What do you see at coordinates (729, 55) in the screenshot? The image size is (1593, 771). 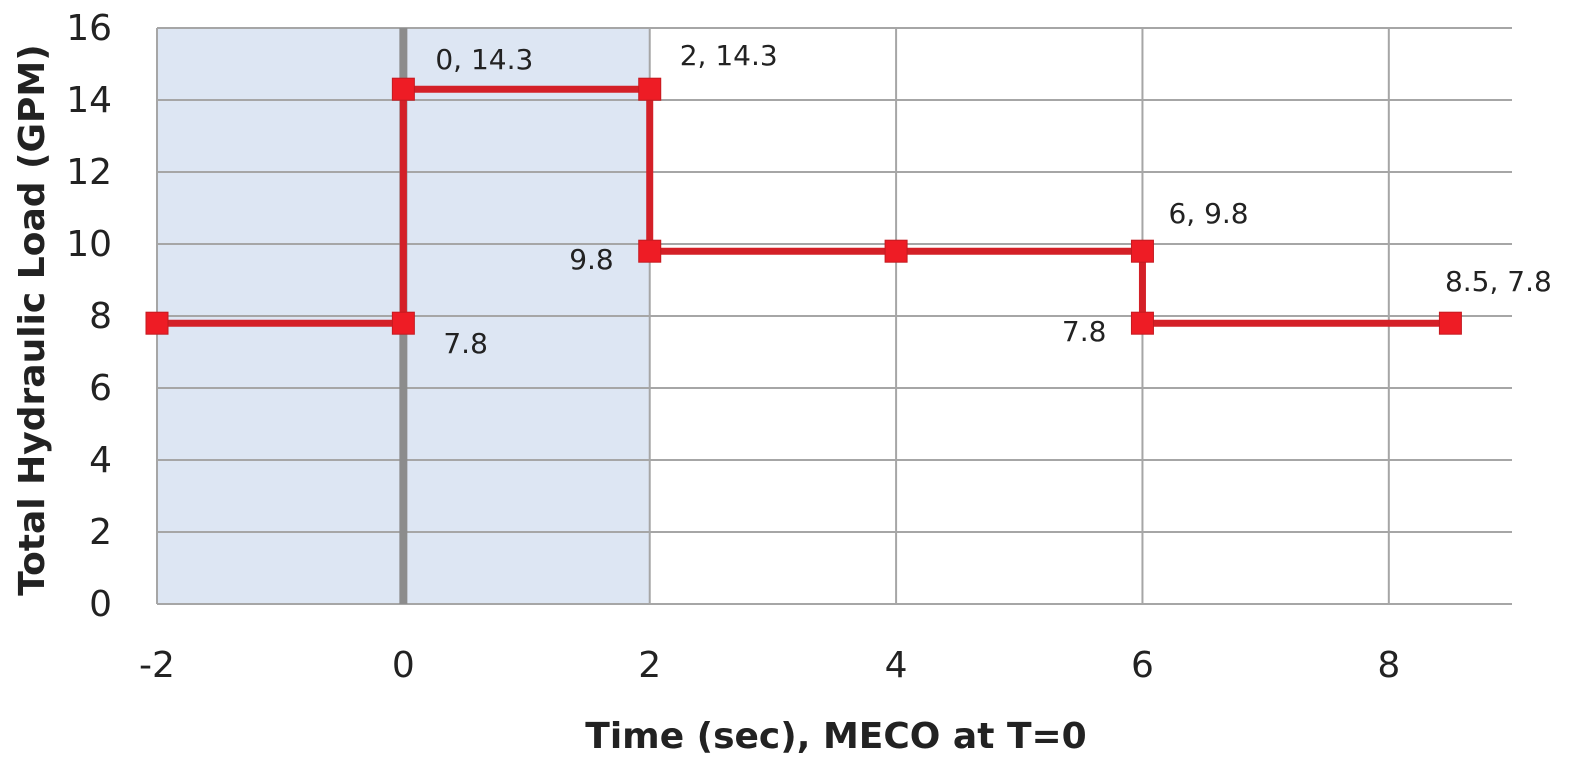 I see `data-label: 2, 14.3` at bounding box center [729, 55].